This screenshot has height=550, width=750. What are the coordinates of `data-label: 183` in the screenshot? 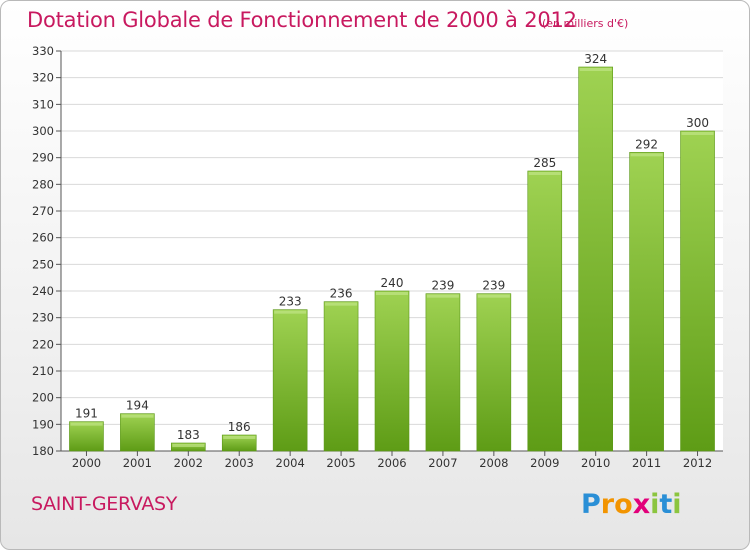 It's located at (188, 435).